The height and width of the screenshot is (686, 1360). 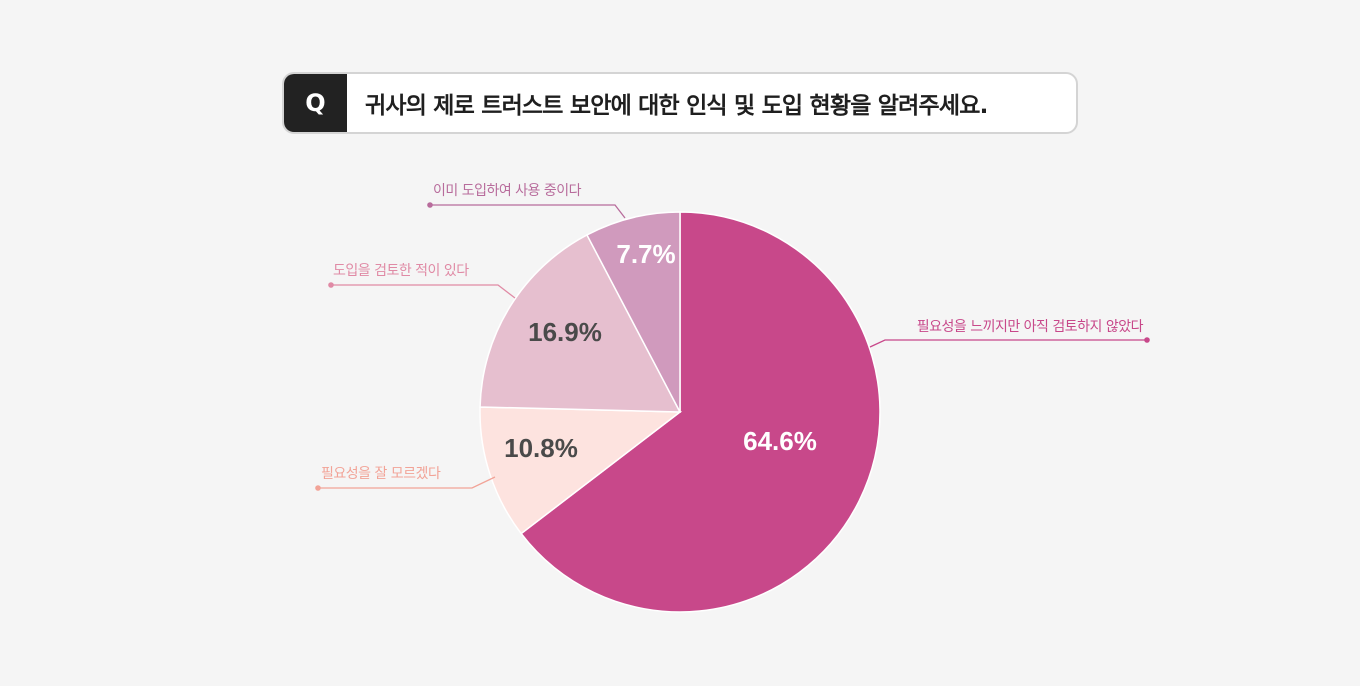 I want to click on slice-category-label: 이미 도입하여 사용 중이다, so click(x=507, y=191).